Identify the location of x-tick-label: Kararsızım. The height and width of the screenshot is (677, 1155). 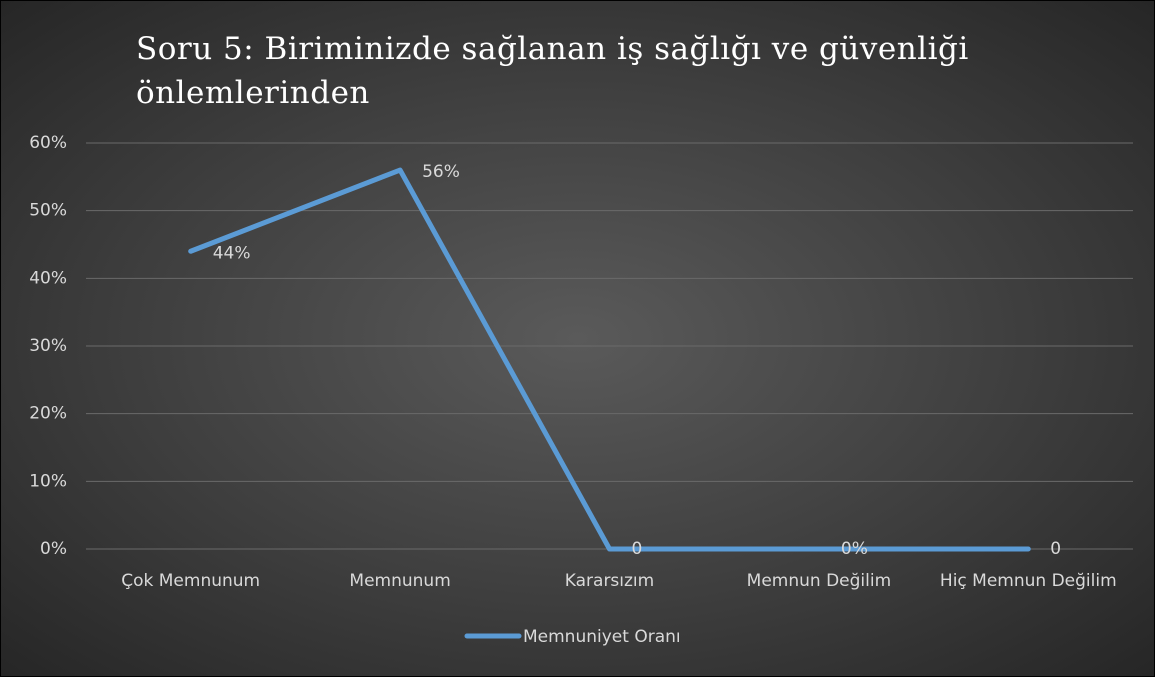
(609, 581).